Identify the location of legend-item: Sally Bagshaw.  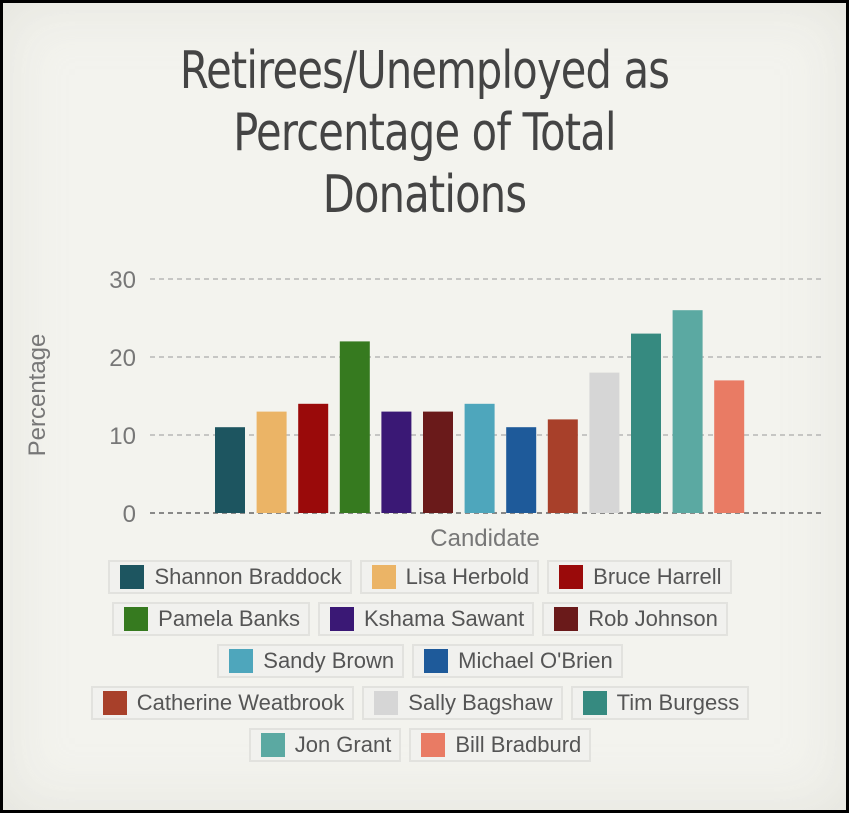
(462, 703).